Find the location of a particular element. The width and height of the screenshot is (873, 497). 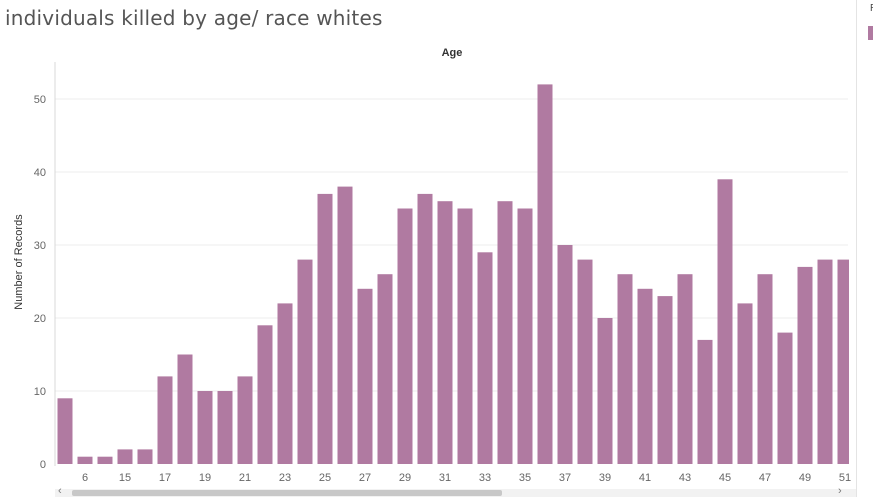

legend-title: R is located at coordinates (871, 8).